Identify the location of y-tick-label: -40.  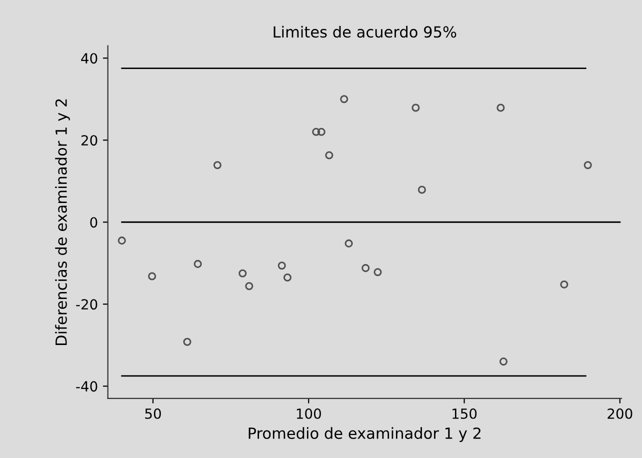
(87, 386).